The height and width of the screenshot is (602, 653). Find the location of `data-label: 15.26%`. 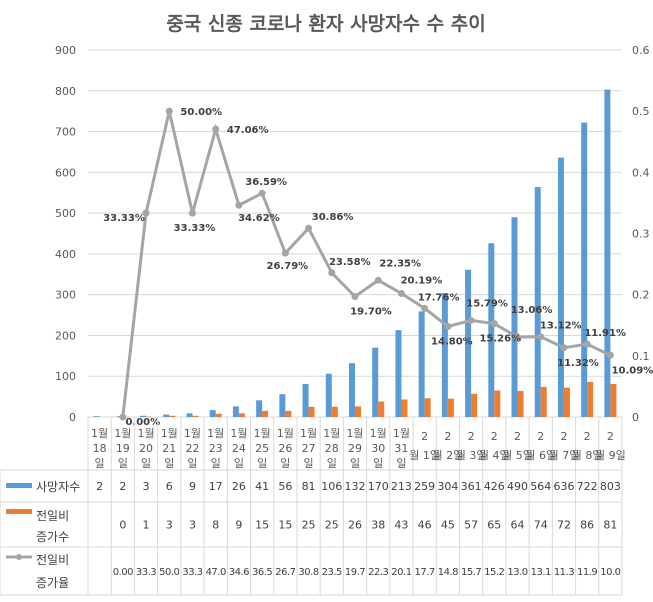

data-label: 15.26% is located at coordinates (500, 339).